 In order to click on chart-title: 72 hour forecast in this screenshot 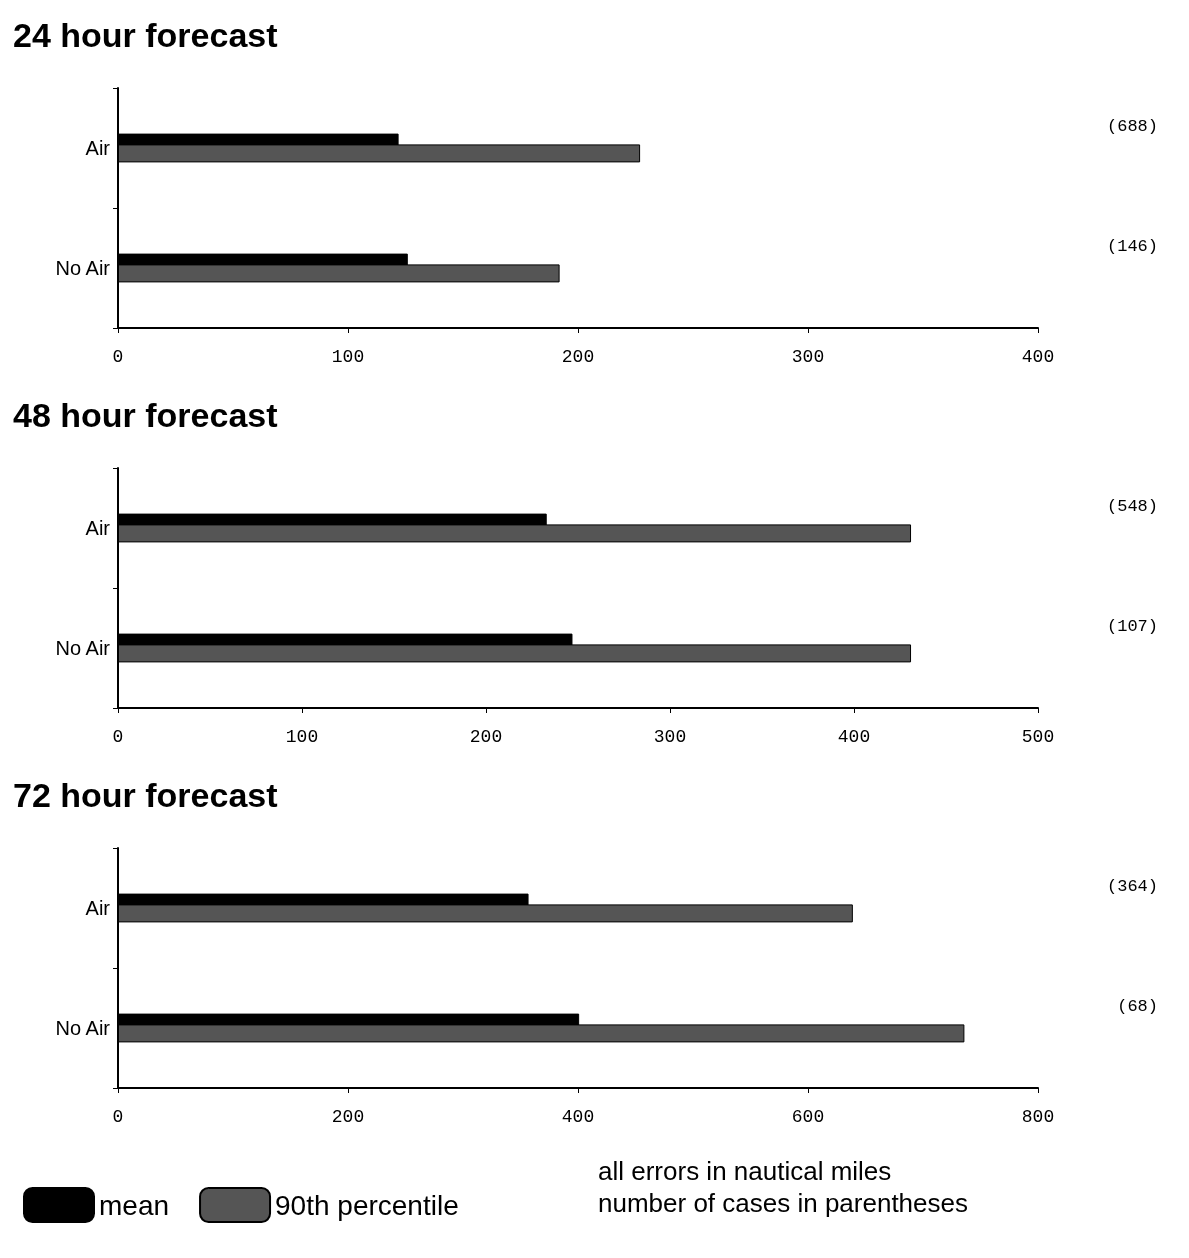, I will do `click(145, 795)`.